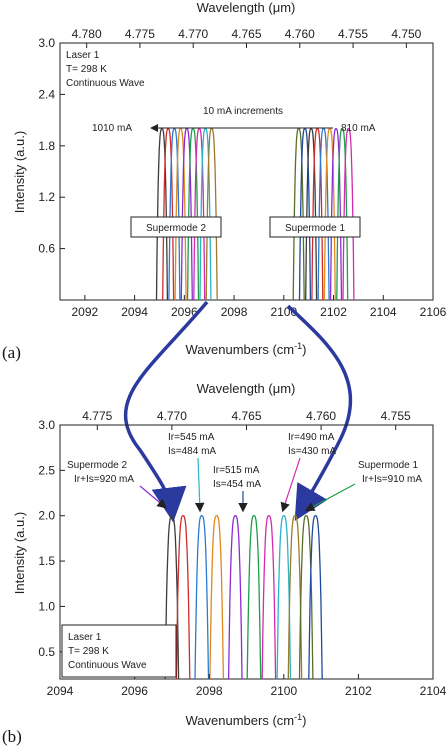 This screenshot has width=447, height=750. What do you see at coordinates (243, 111) in the screenshot?
I see `increments-label: 10 mA increments` at bounding box center [243, 111].